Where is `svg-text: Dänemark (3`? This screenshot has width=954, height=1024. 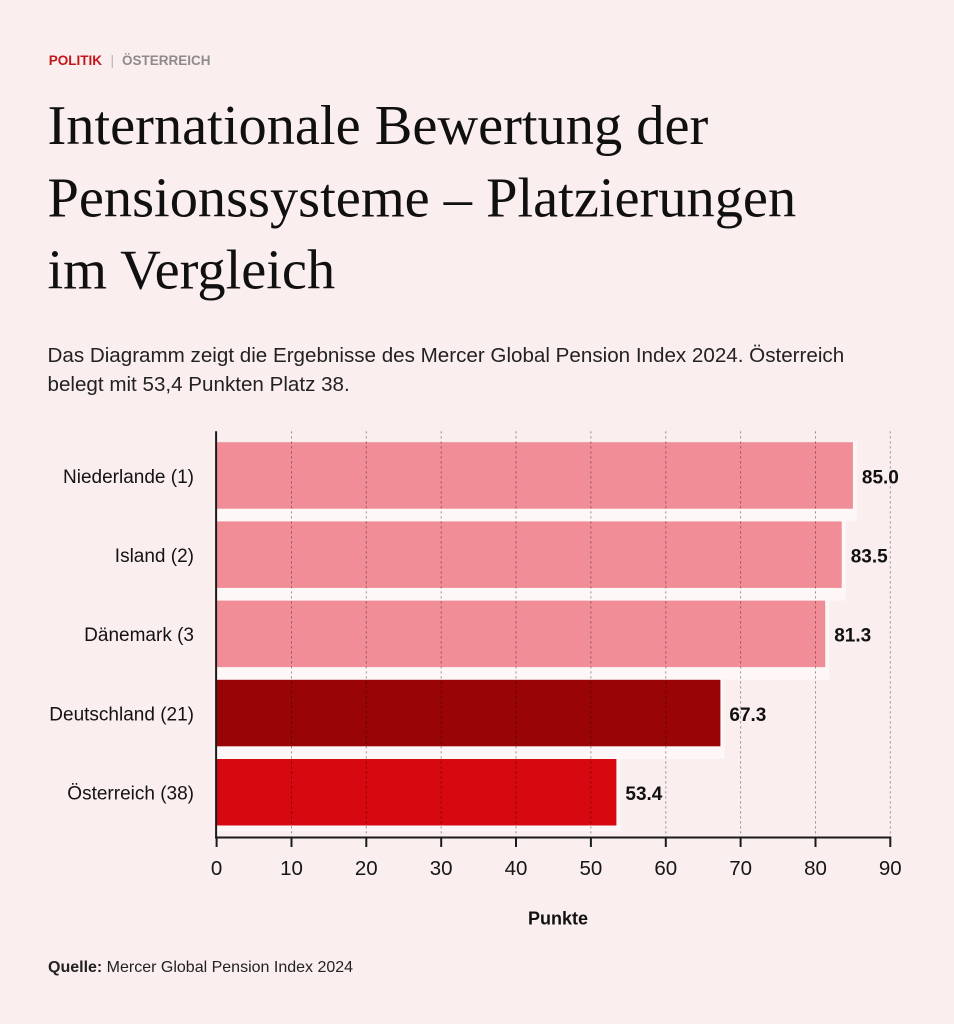
svg-text: Dänemark (3 is located at coordinates (139, 635).